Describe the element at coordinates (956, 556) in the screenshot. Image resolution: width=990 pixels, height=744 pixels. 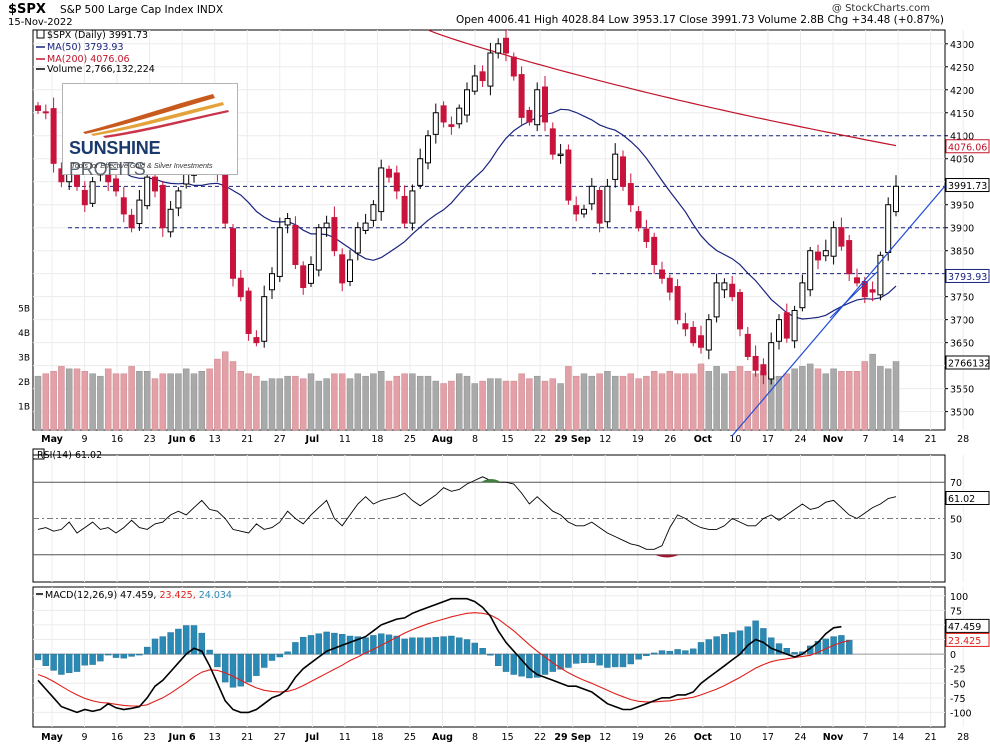
I see `rsi-tick-label: 30` at that location.